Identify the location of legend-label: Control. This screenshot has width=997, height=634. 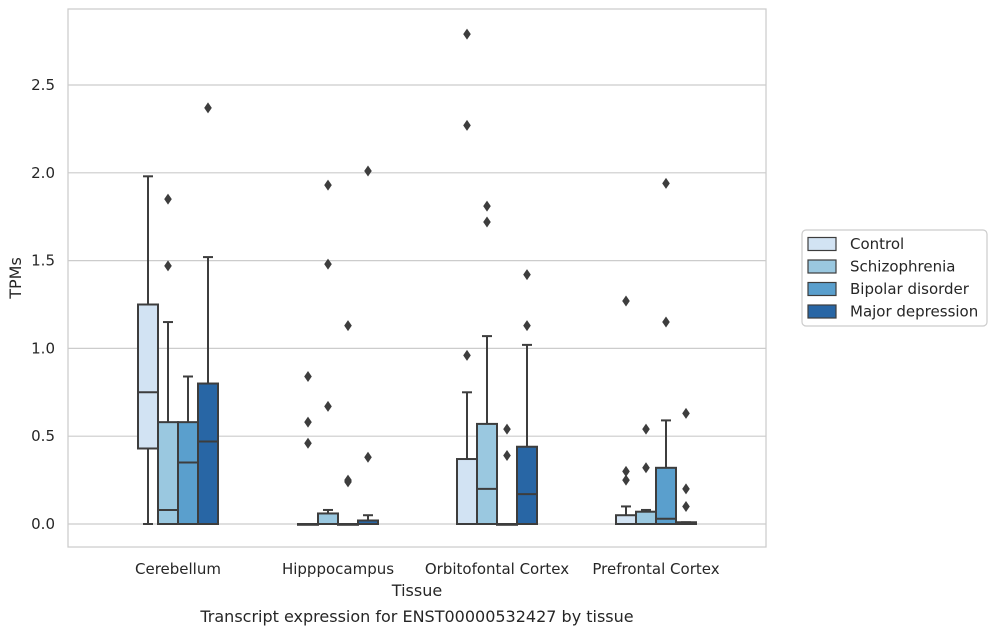
(877, 244).